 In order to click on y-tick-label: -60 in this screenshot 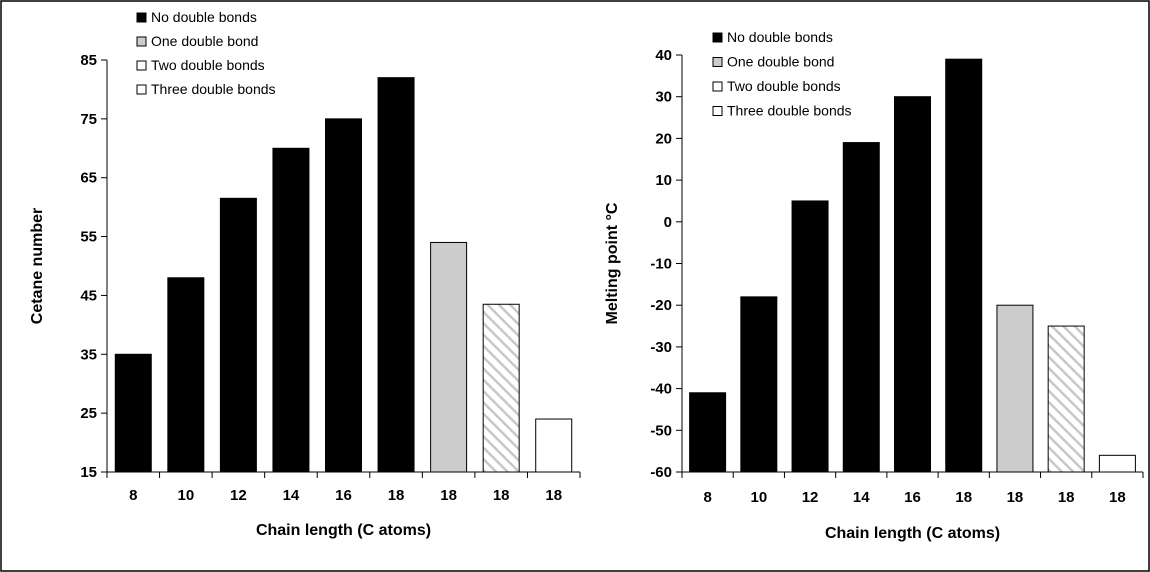, I will do `click(661, 472)`.